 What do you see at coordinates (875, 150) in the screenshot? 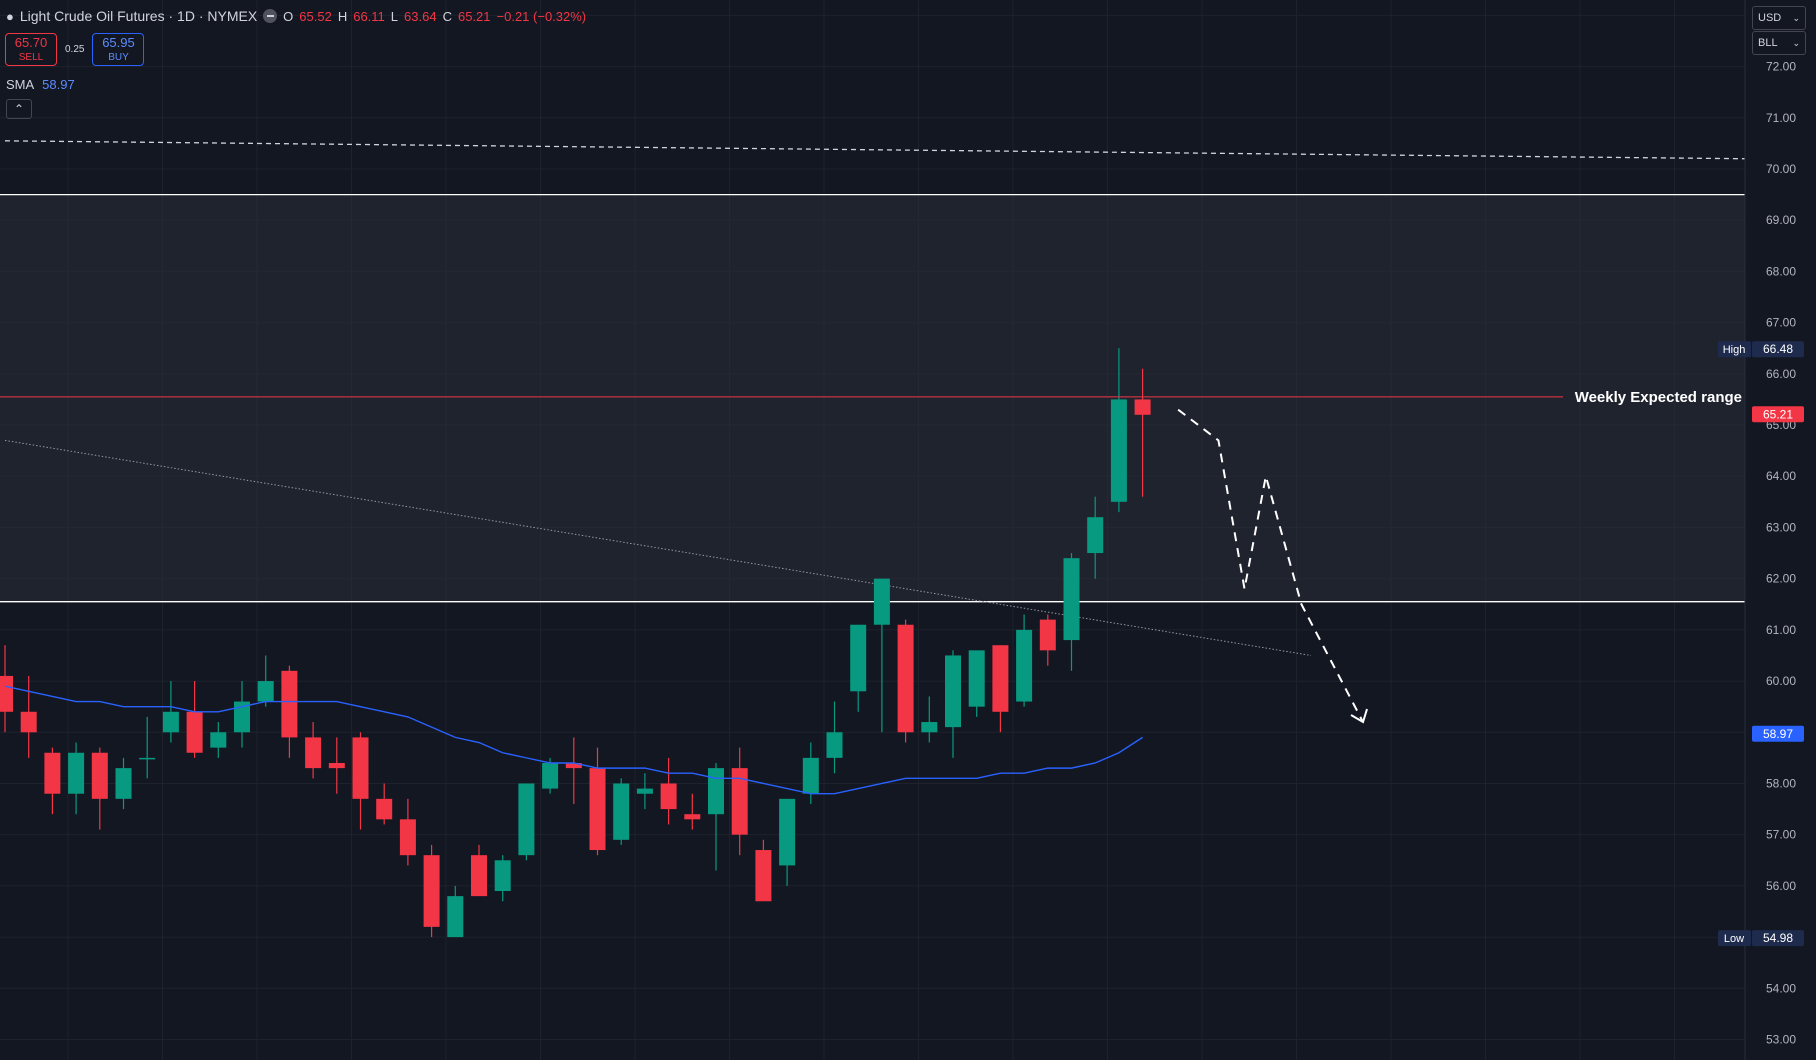
I see `dashed-resistance-line` at bounding box center [875, 150].